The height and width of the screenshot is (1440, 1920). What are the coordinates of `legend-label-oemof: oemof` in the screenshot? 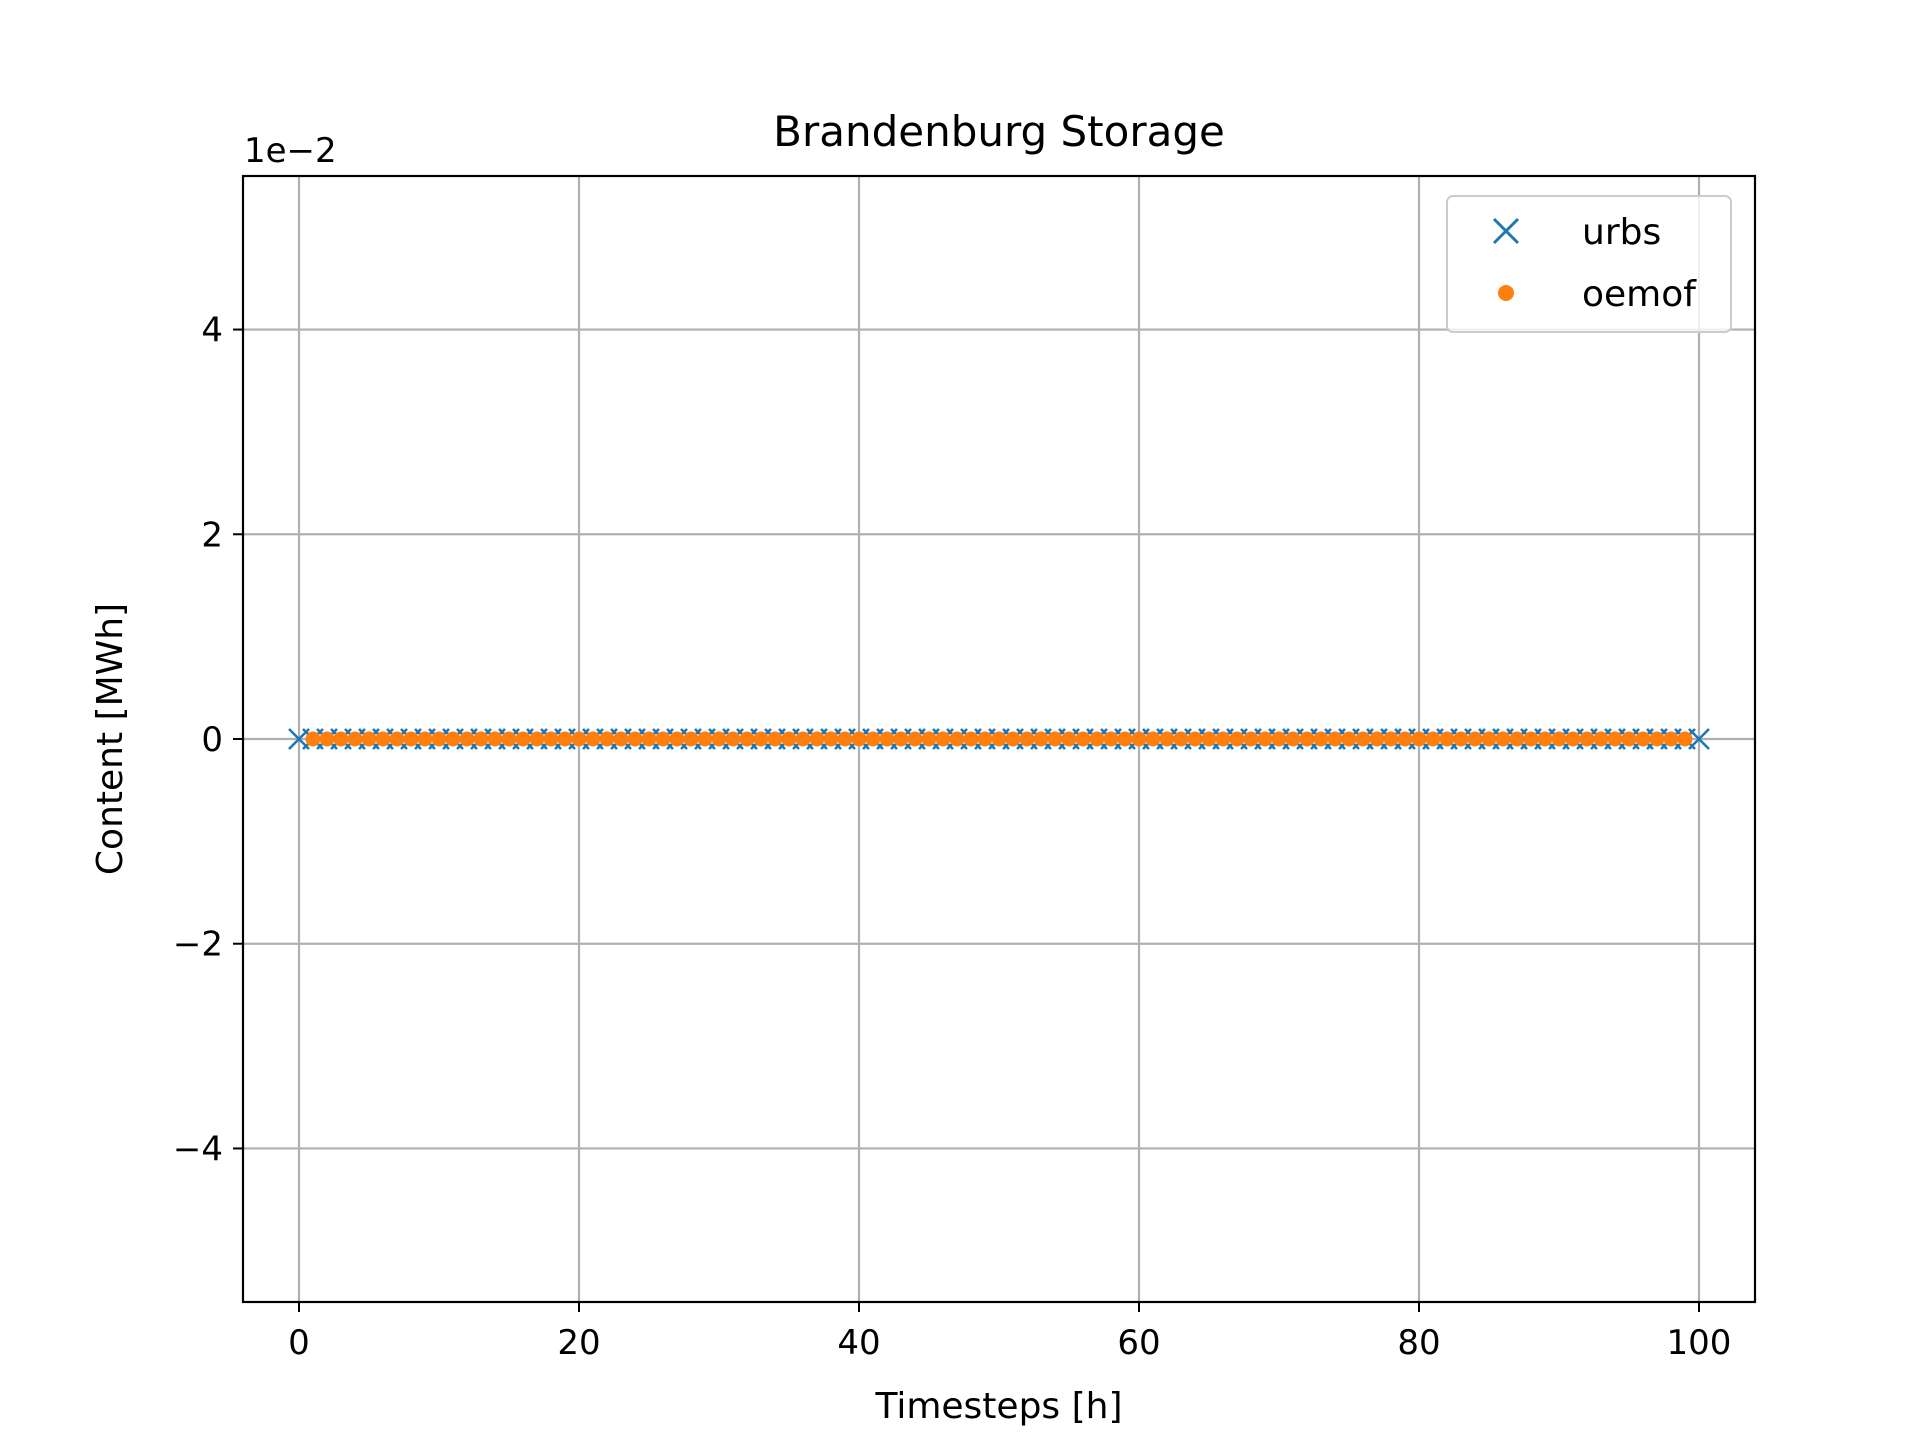 It's located at (1639, 294).